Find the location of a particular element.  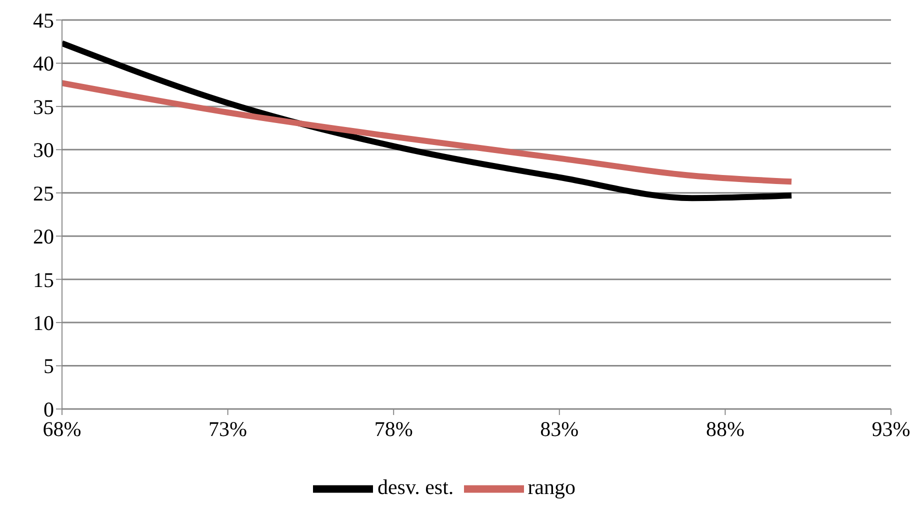

y-tick-label: 10 is located at coordinates (43, 323).